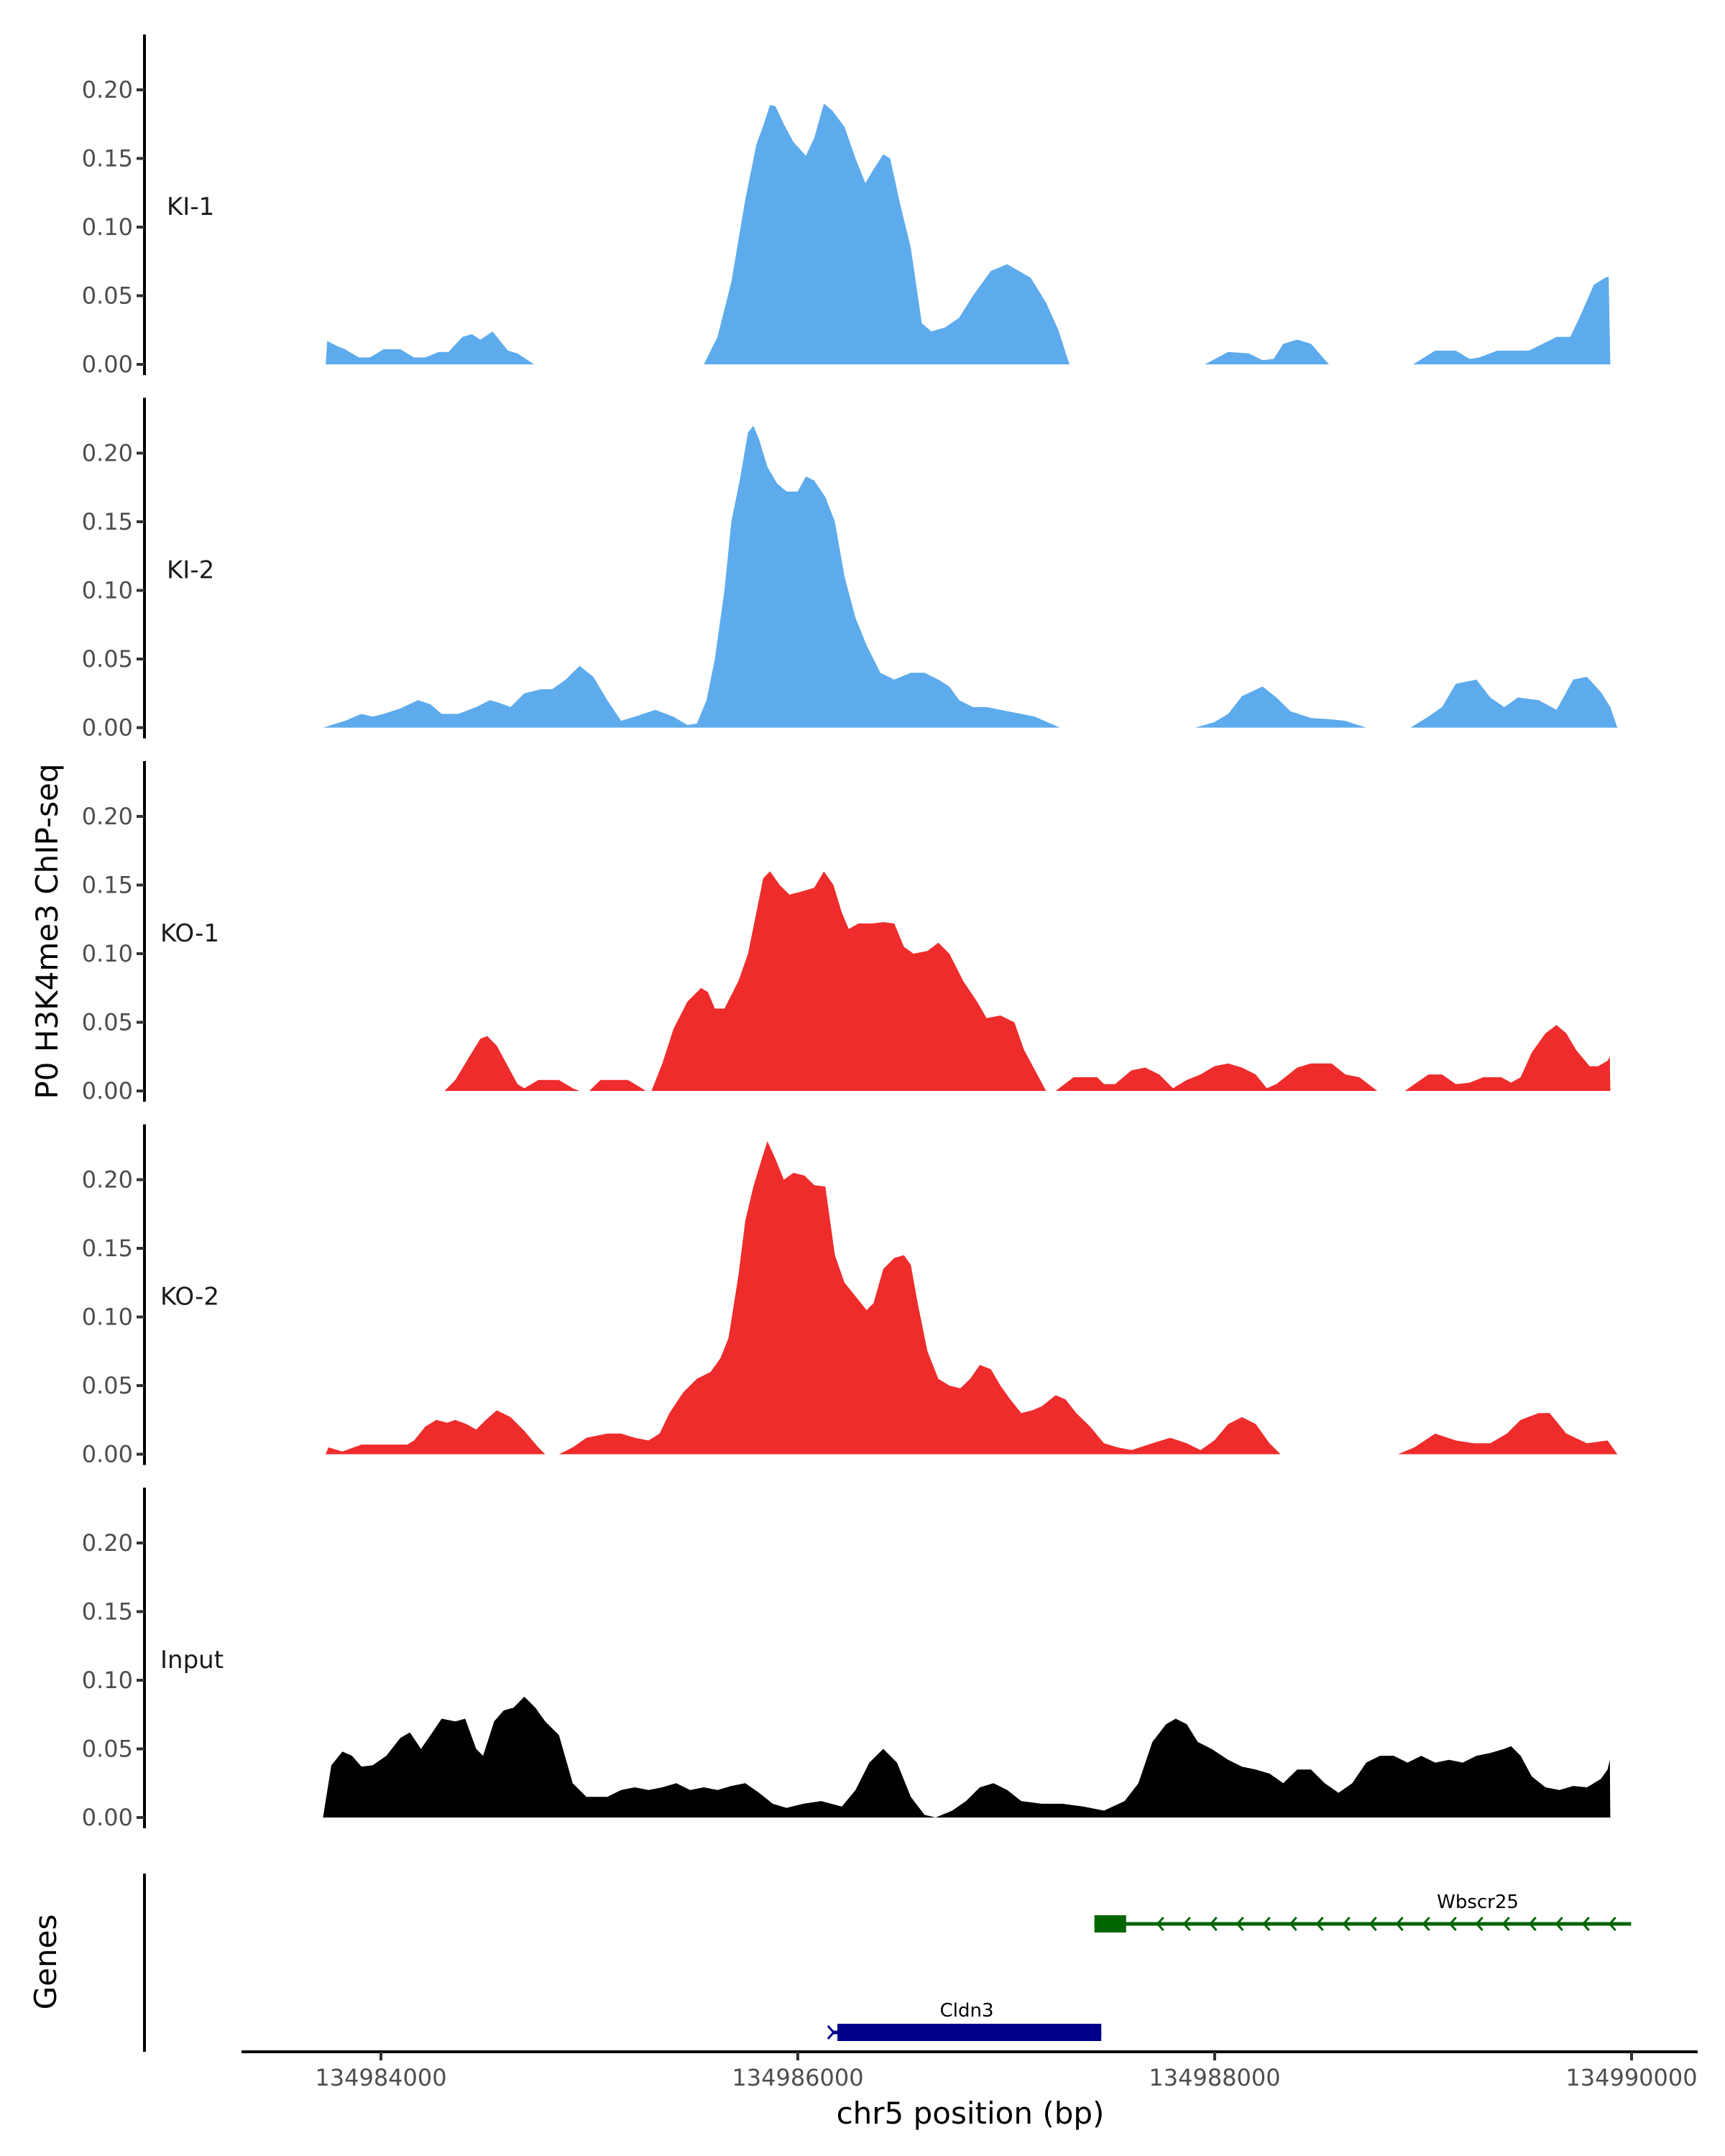 This screenshot has height=2156, width=1725. I want to click on x-tick-label: 134984000, so click(380, 2077).